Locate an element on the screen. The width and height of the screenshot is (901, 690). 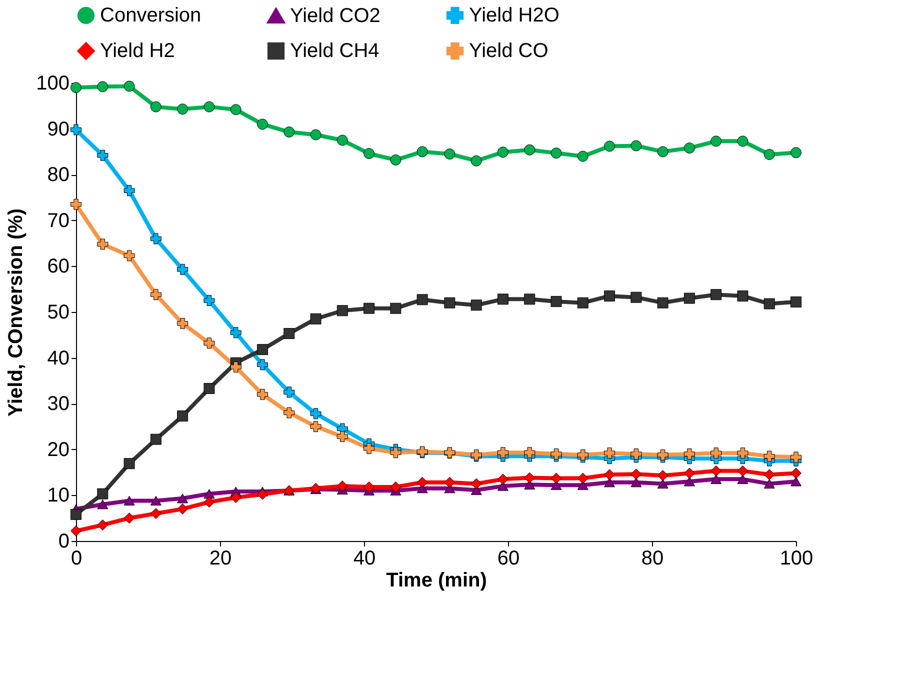
legend-label: Yield CO is located at coordinates (508, 51).